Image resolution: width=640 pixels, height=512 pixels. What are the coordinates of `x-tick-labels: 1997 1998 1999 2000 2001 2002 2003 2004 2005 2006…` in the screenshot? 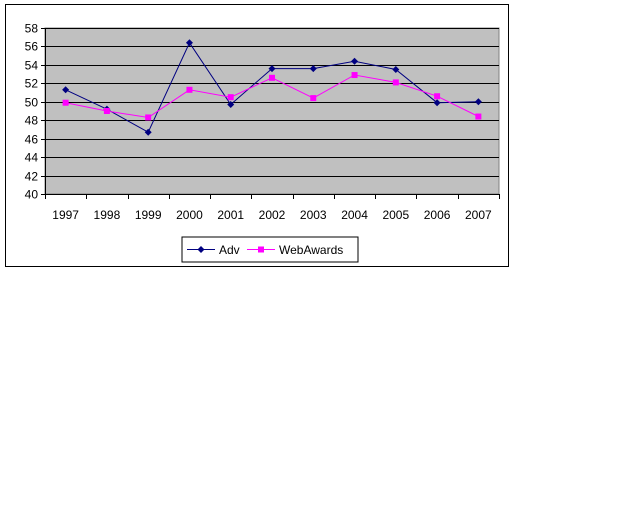 It's located at (272, 215).